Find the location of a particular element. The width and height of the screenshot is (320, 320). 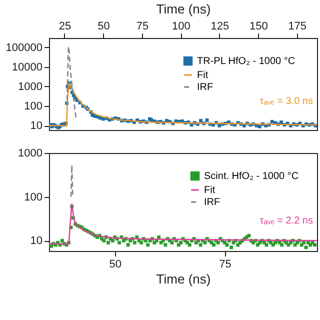

annotation: τₐᵥₑ = 3.0 ns is located at coordinates (286, 102).